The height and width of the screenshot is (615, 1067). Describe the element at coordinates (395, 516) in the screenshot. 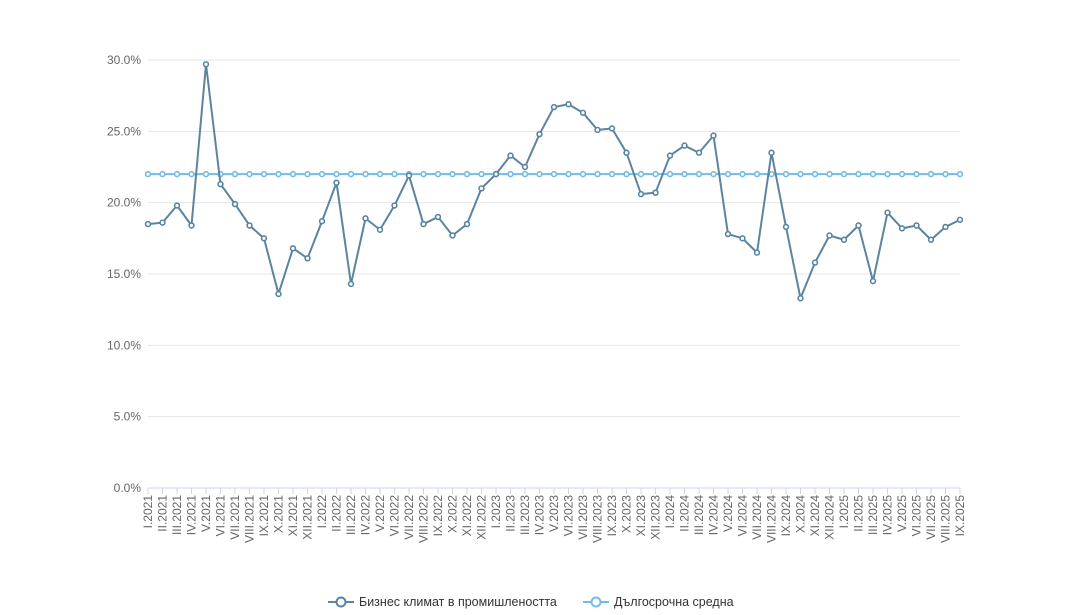

I see `x-tick-label: VI.2022` at that location.